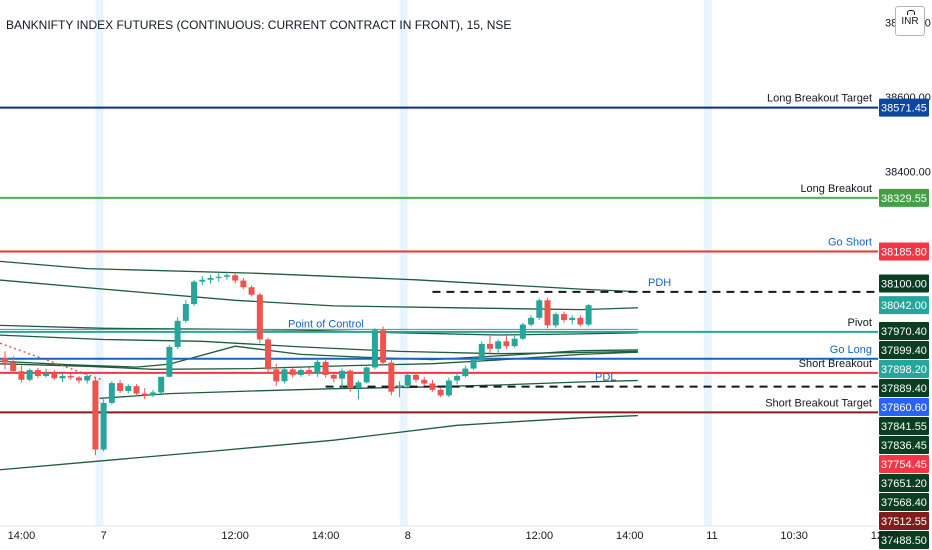  What do you see at coordinates (911, 12) in the screenshot?
I see `lock-icon` at bounding box center [911, 12].